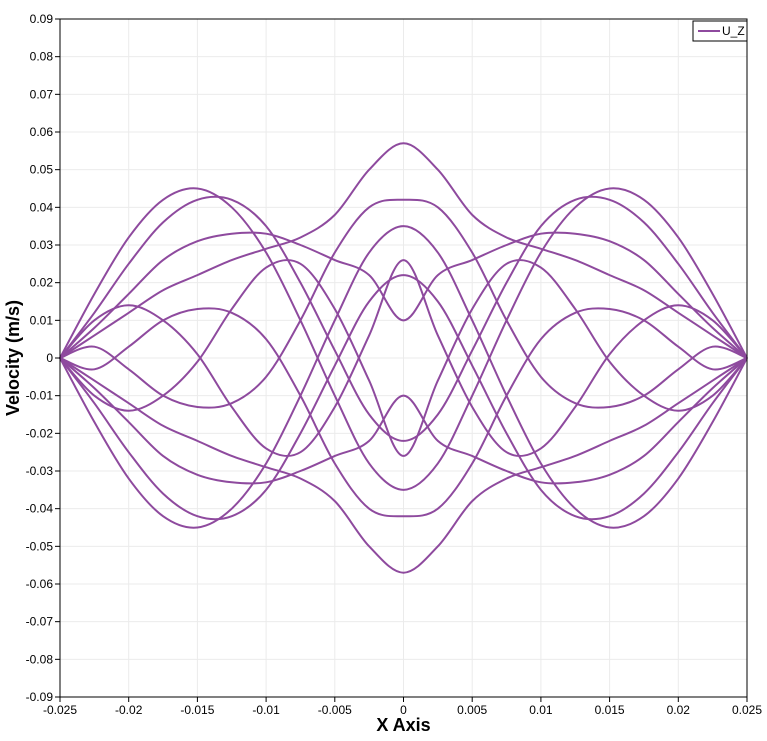 This screenshot has height=741, width=767. I want to click on y-tick-label-8: 0.01, so click(42, 320).